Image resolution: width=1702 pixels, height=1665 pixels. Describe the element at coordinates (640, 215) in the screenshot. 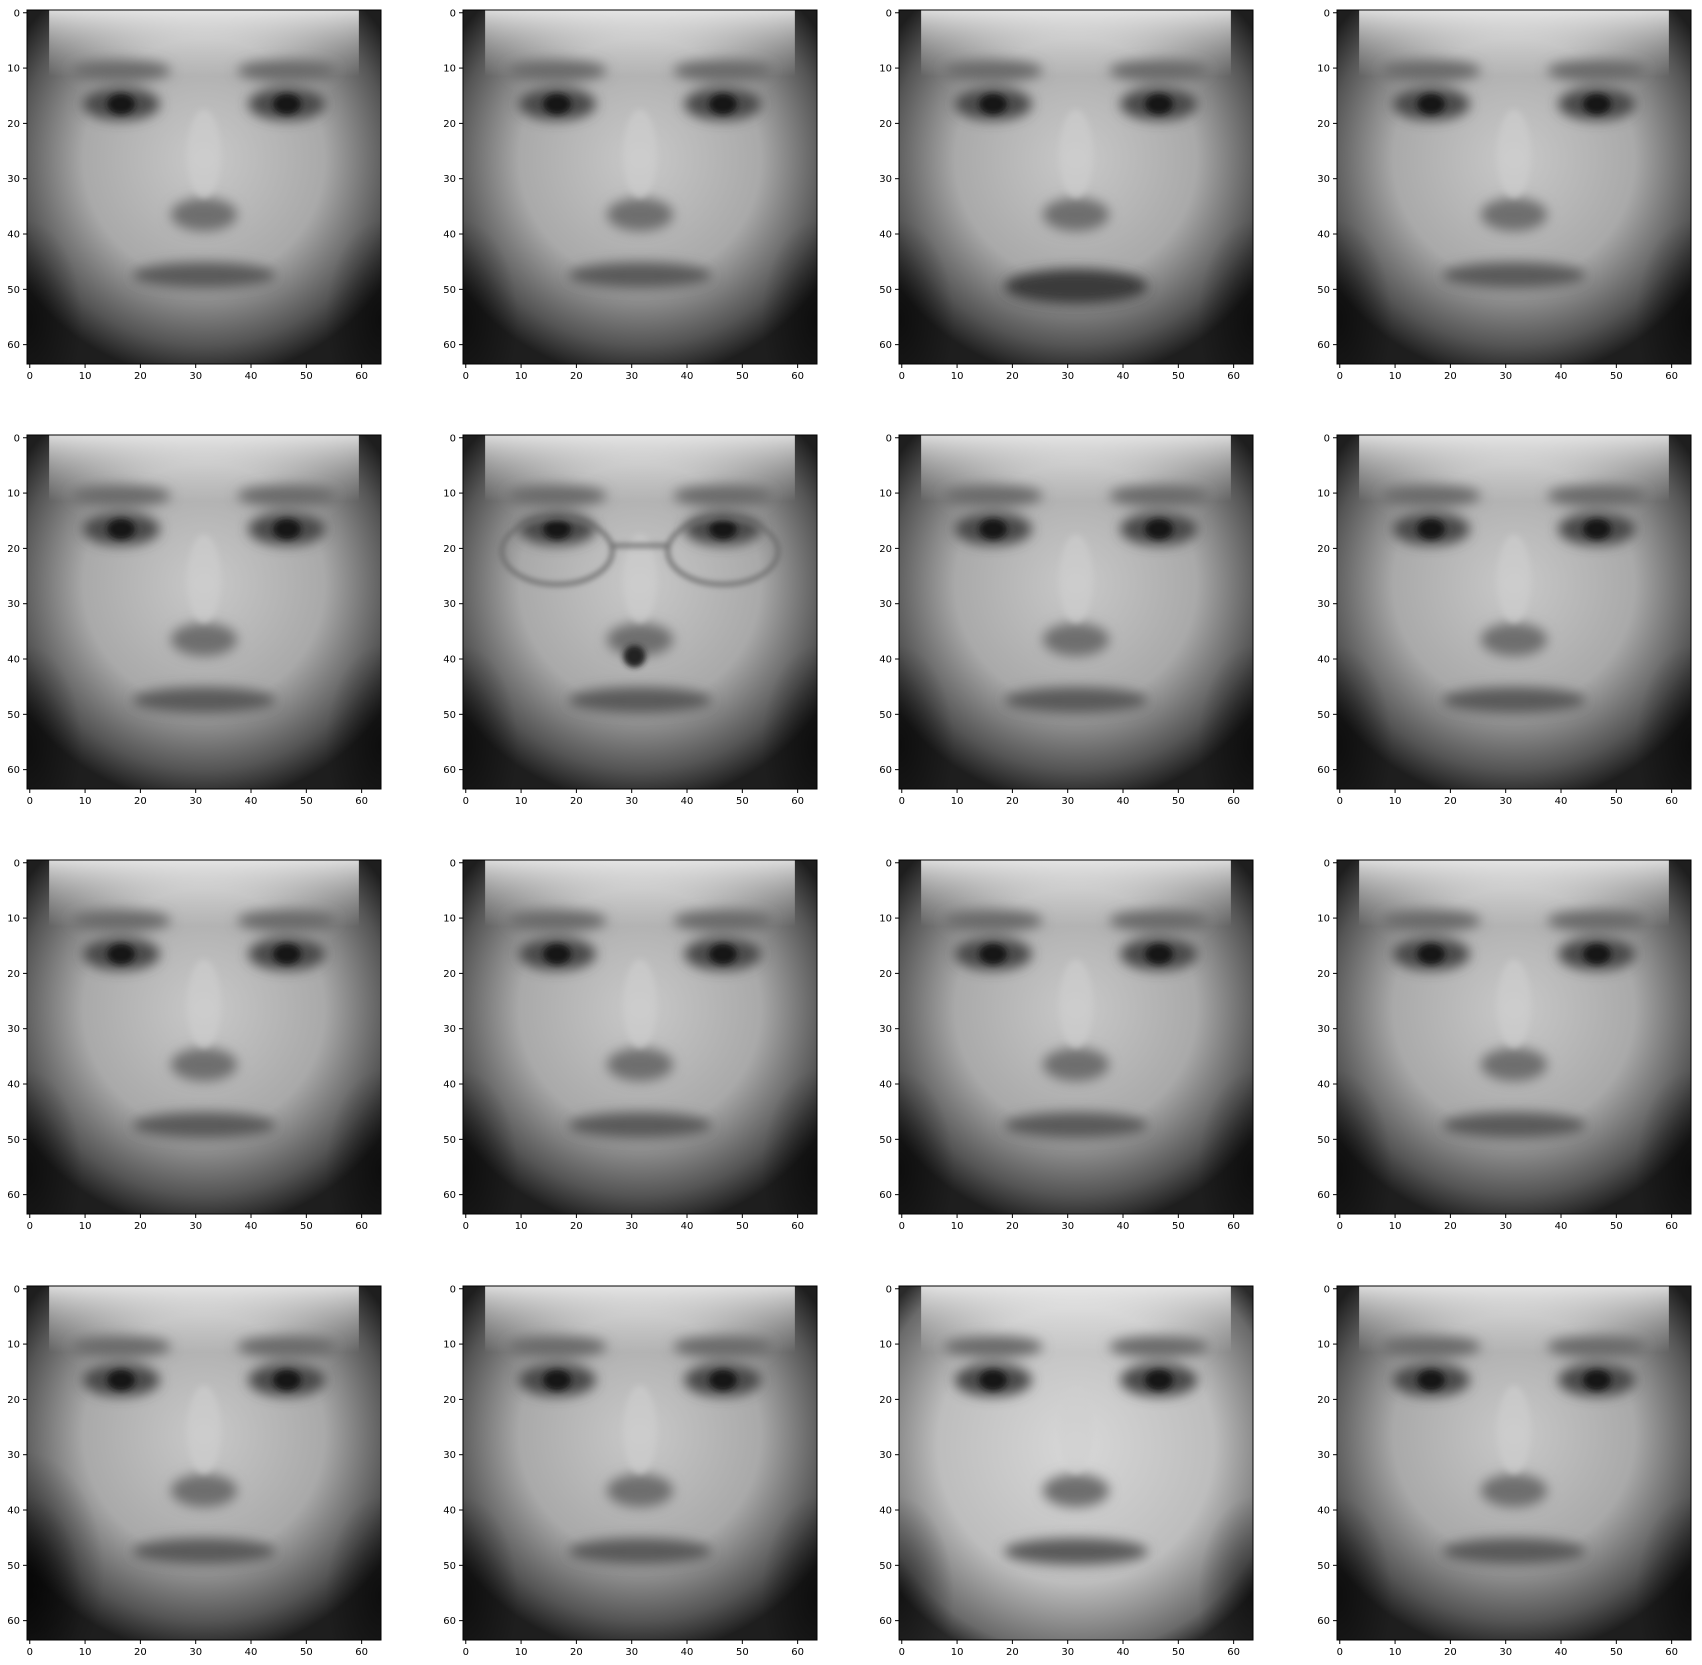

I see `nose` at that location.